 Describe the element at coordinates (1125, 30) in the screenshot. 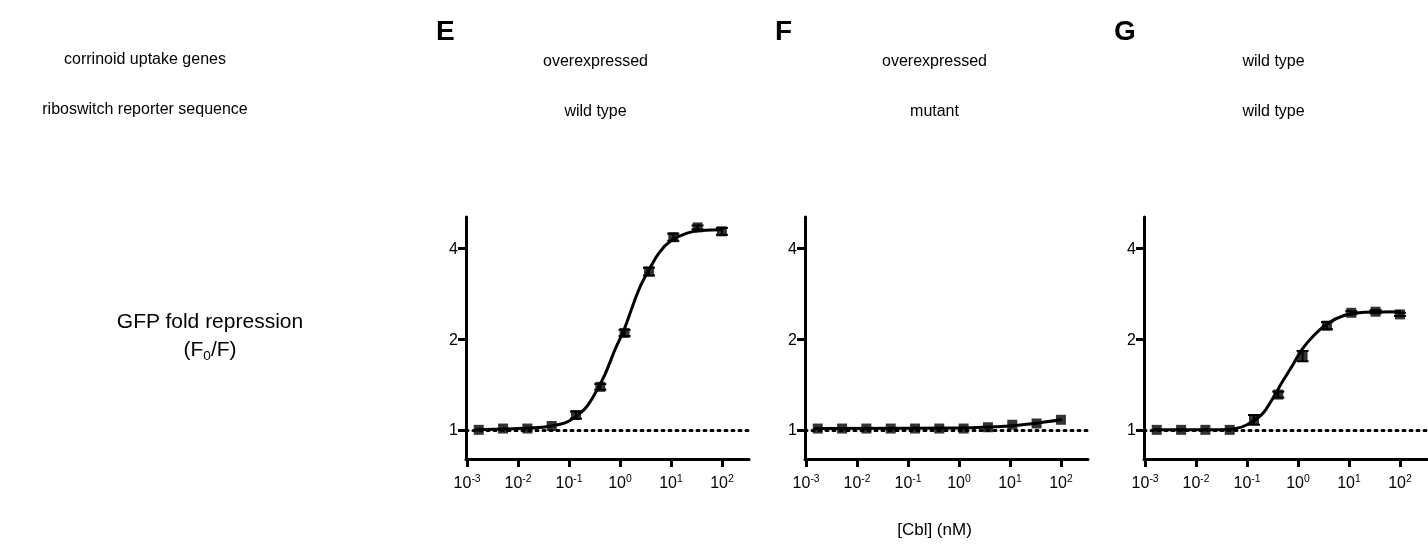

I see `chart-title: G` at that location.